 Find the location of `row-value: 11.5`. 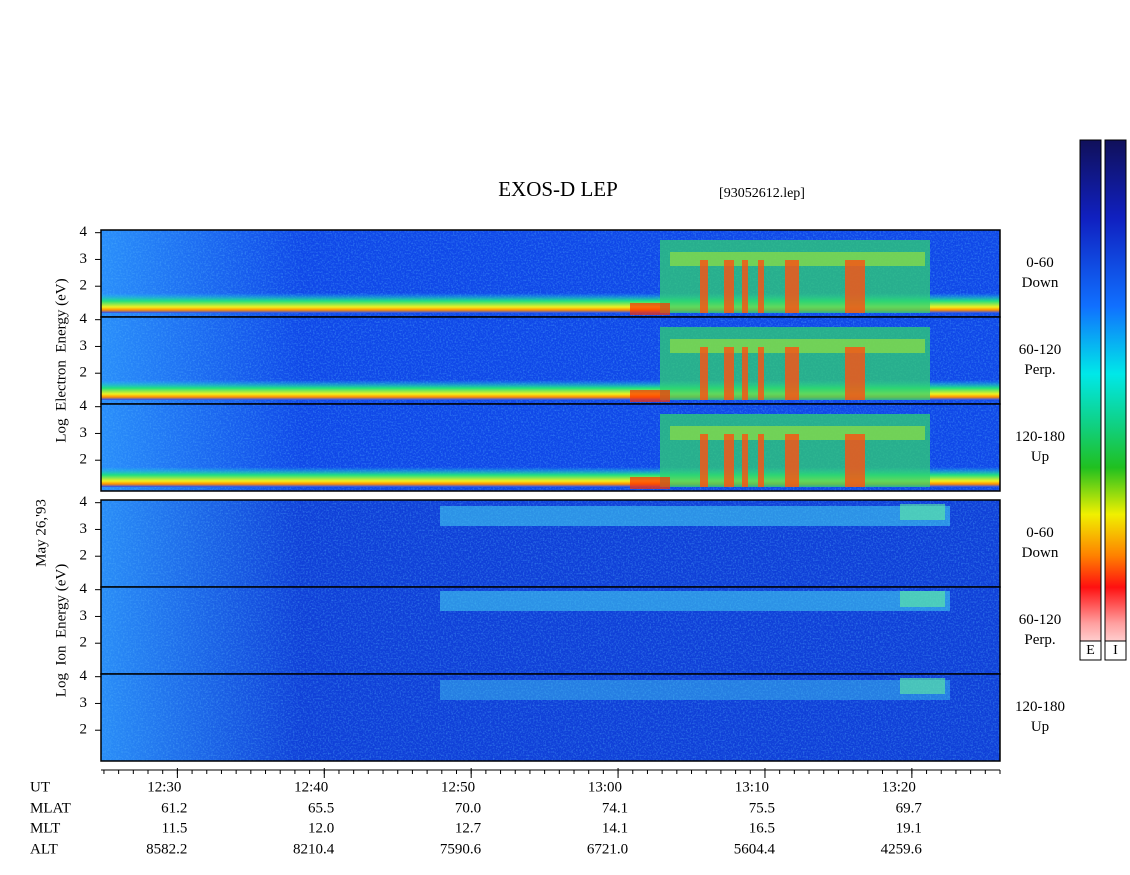

row-value: 11.5 is located at coordinates (175, 828).